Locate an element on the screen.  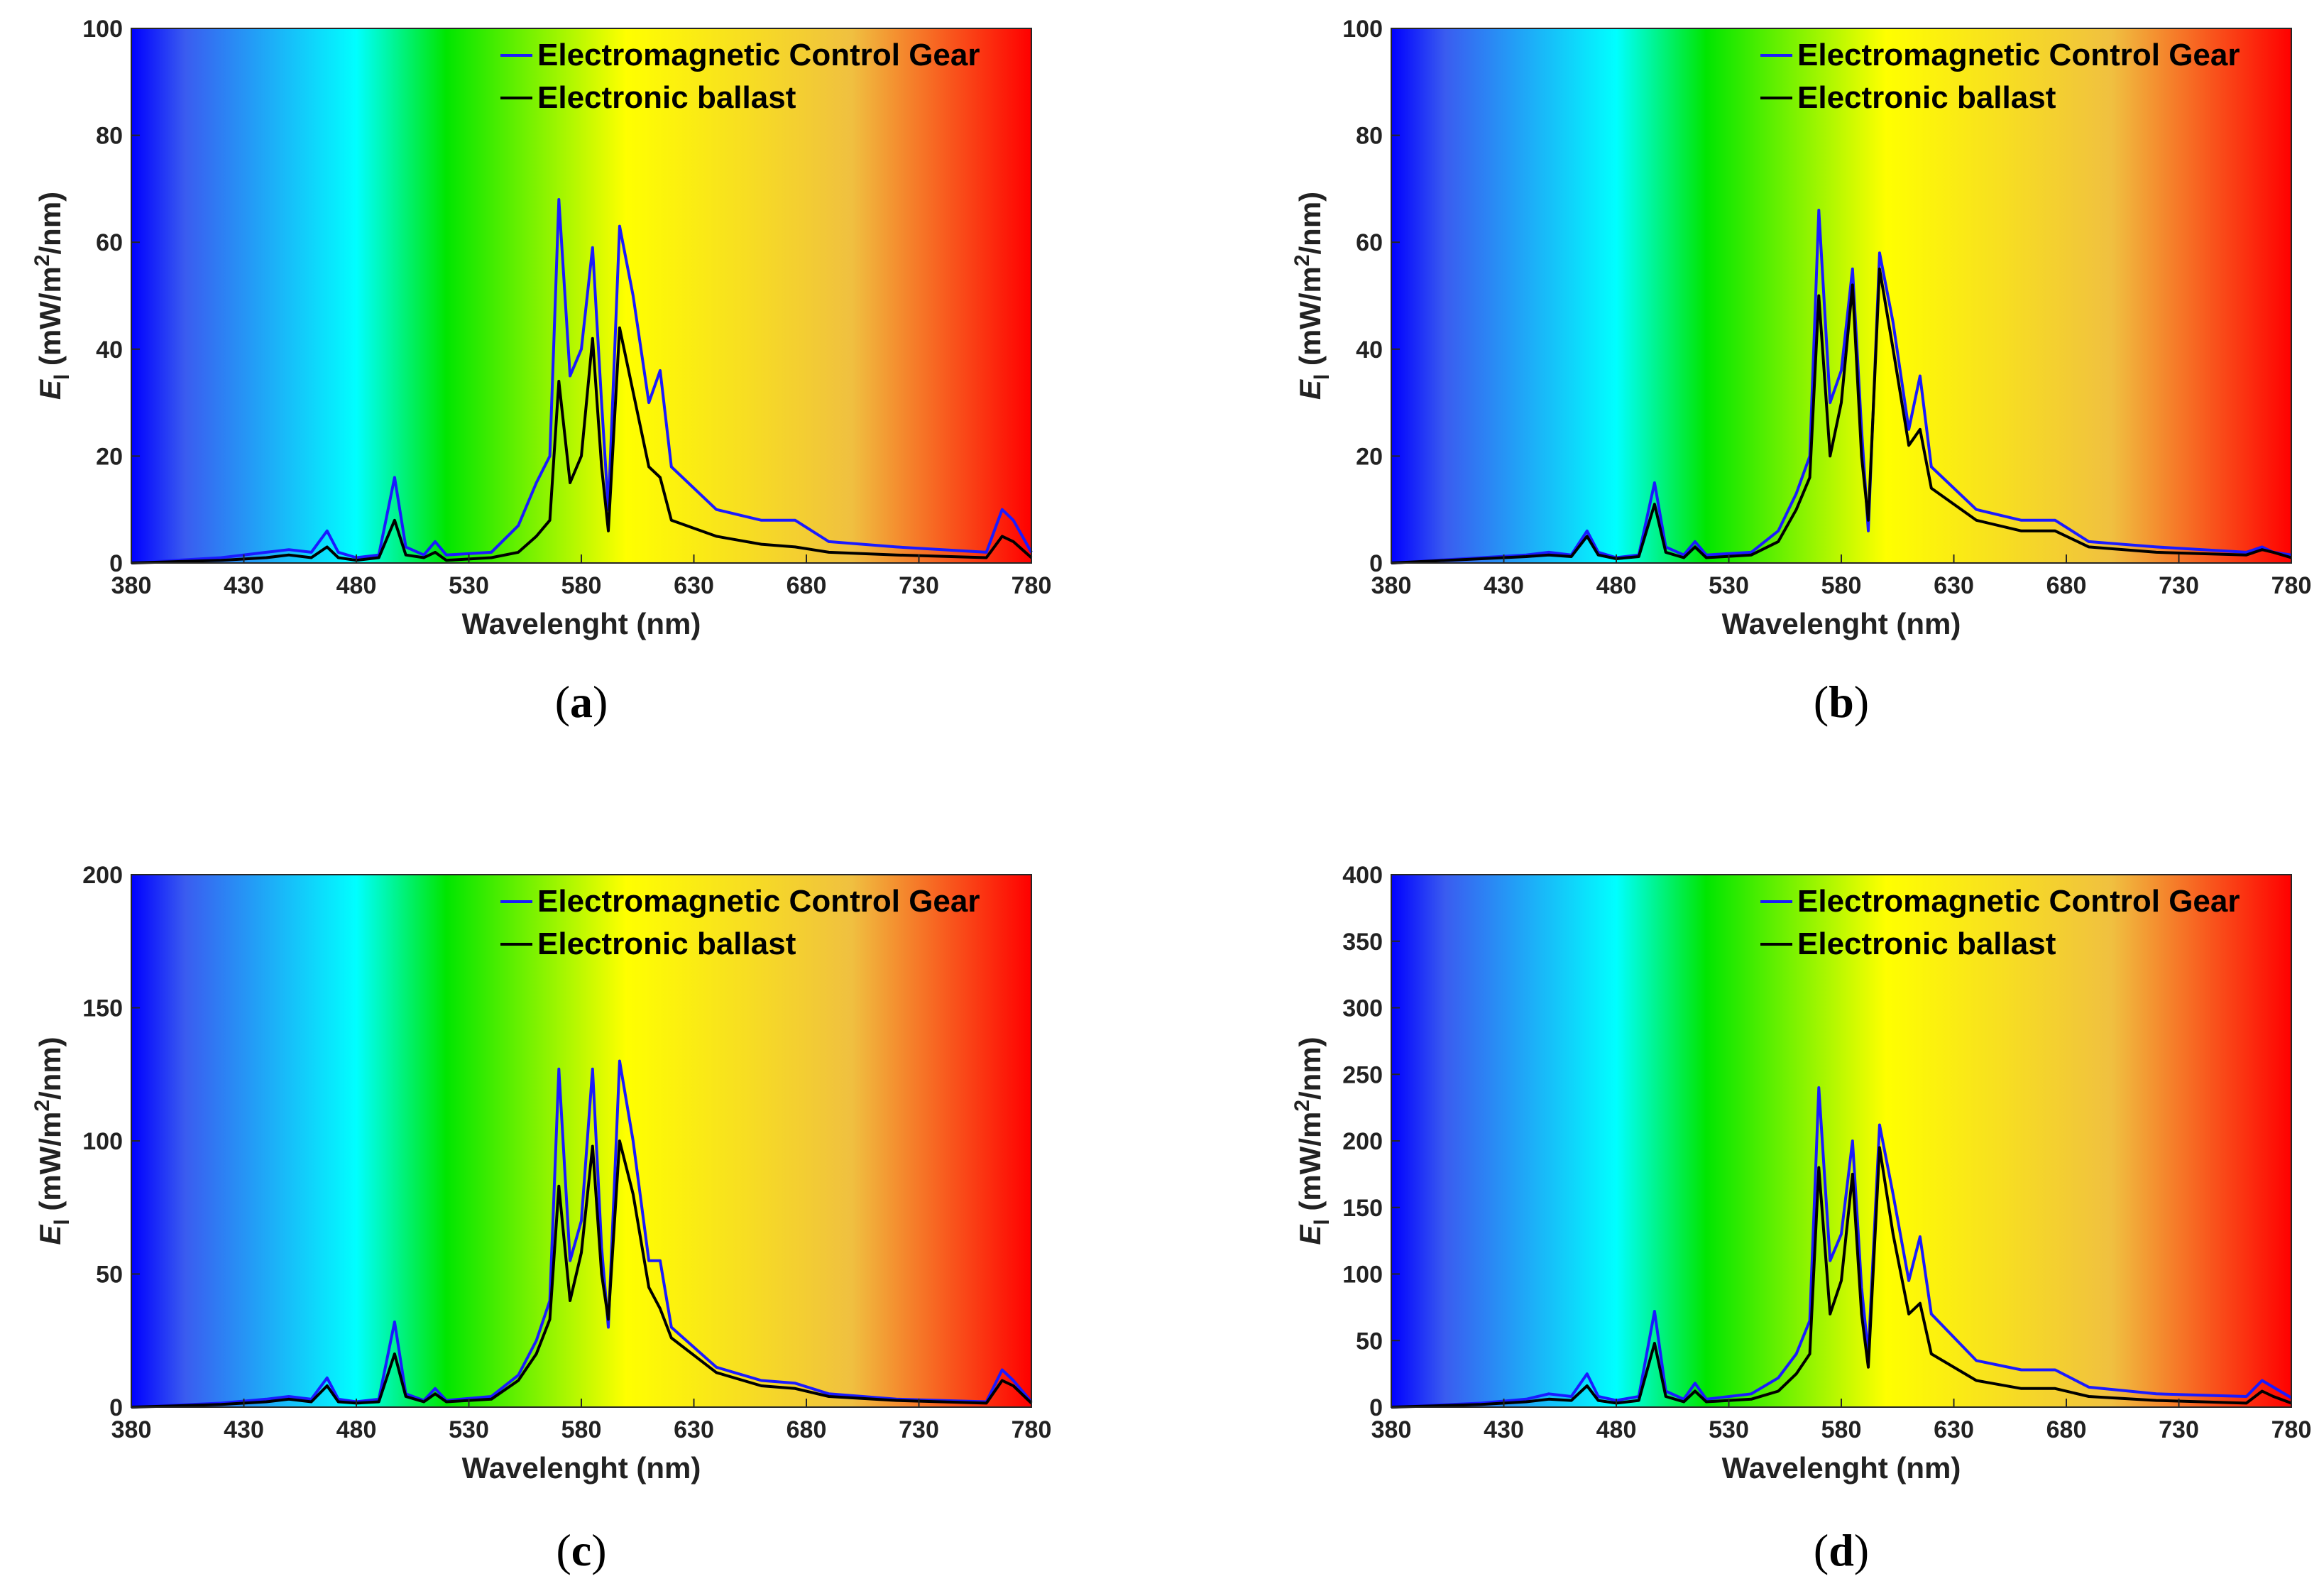
x-tick-label: 730 is located at coordinates (919, 1430).